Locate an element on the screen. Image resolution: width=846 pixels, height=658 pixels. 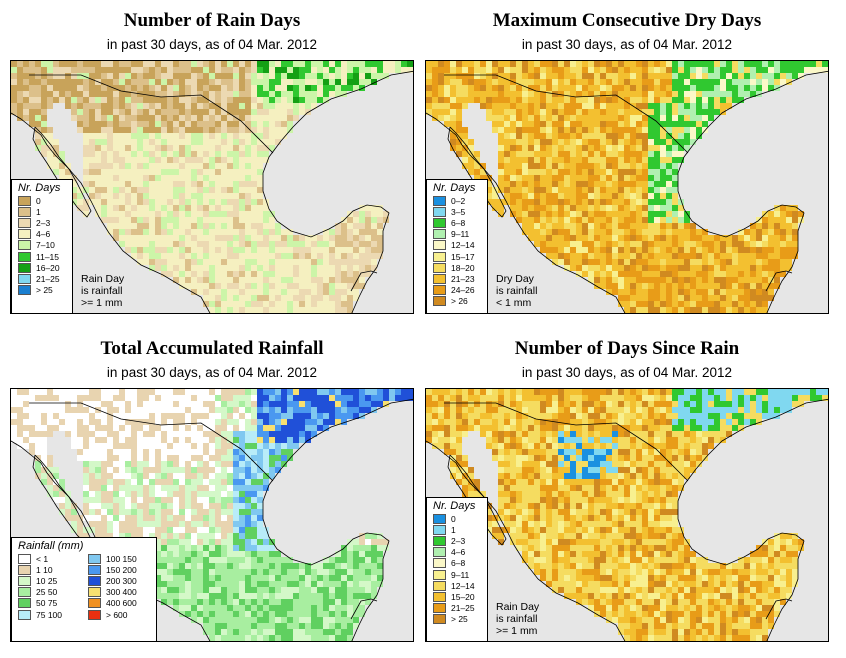
legend-label: > 25 is located at coordinates (459, 619).